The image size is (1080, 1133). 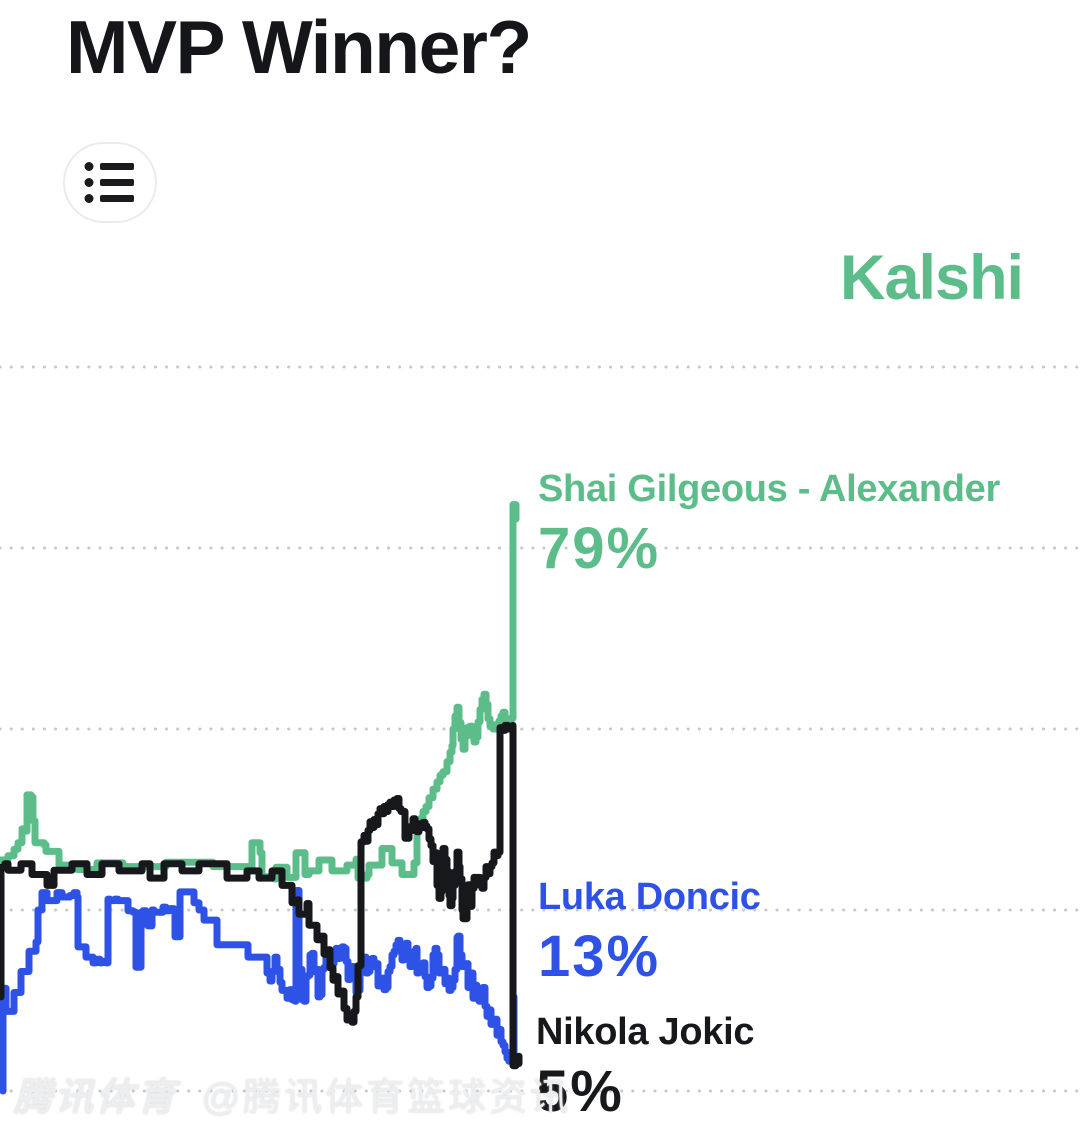 I want to click on series-line-jokic, so click(x=261, y=895).